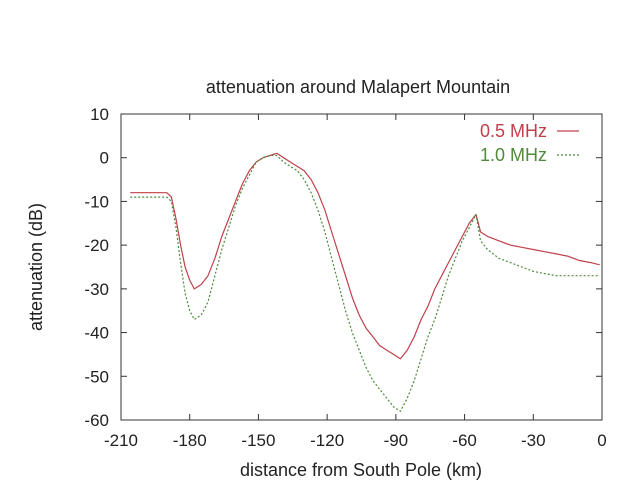 The image size is (621, 501). What do you see at coordinates (358, 87) in the screenshot?
I see `chart-title: attenuation around Malapert Mountain` at bounding box center [358, 87].